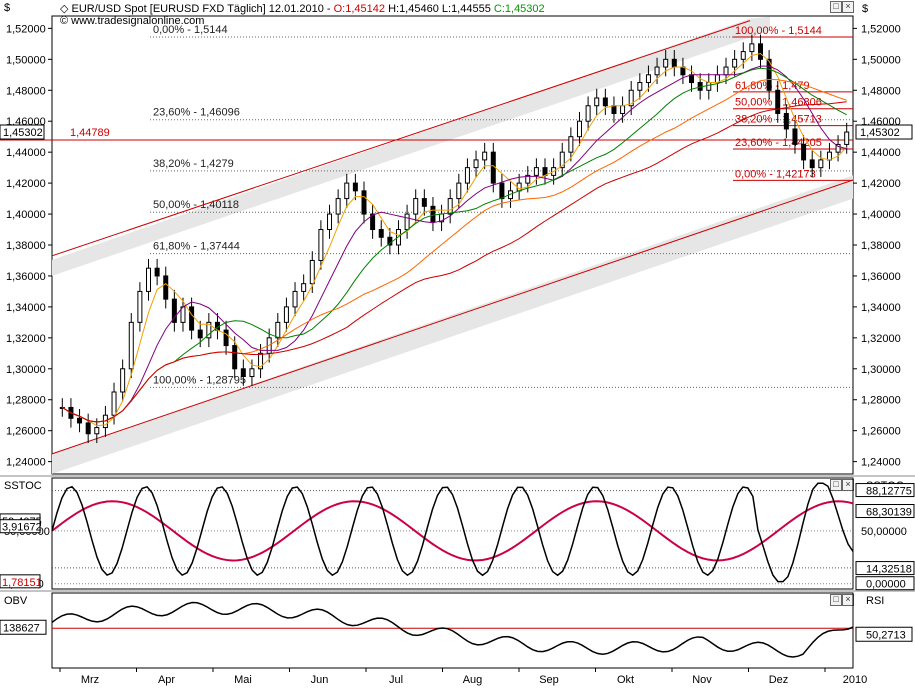  What do you see at coordinates (519, 9) in the screenshot?
I see `close-label: C:1,45302` at bounding box center [519, 9].